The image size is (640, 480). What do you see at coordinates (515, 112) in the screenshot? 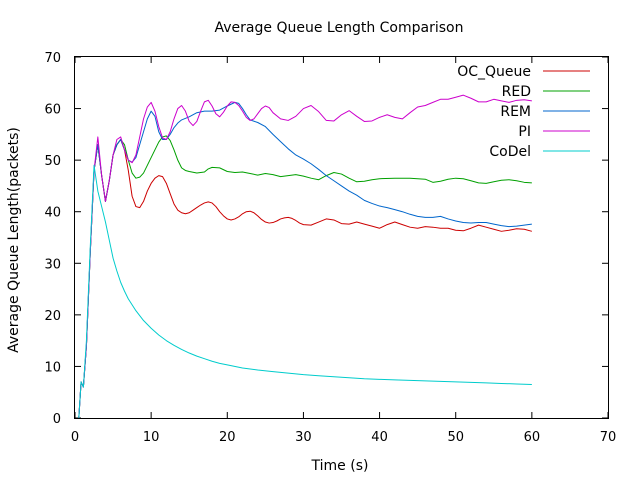
I see `legend-label: REM` at bounding box center [515, 112].